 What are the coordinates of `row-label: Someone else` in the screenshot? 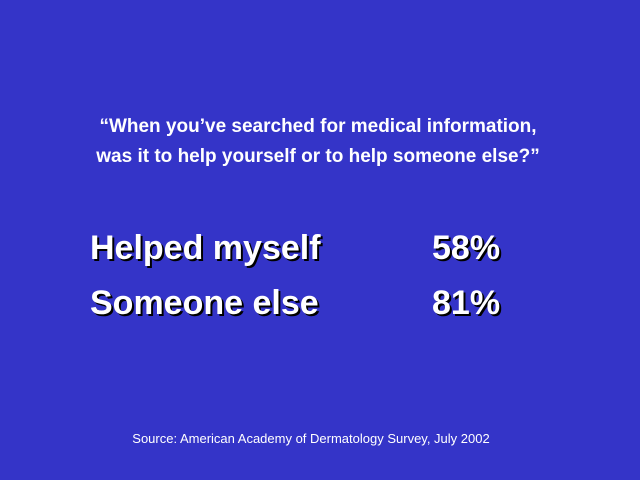 It's located at (204, 303).